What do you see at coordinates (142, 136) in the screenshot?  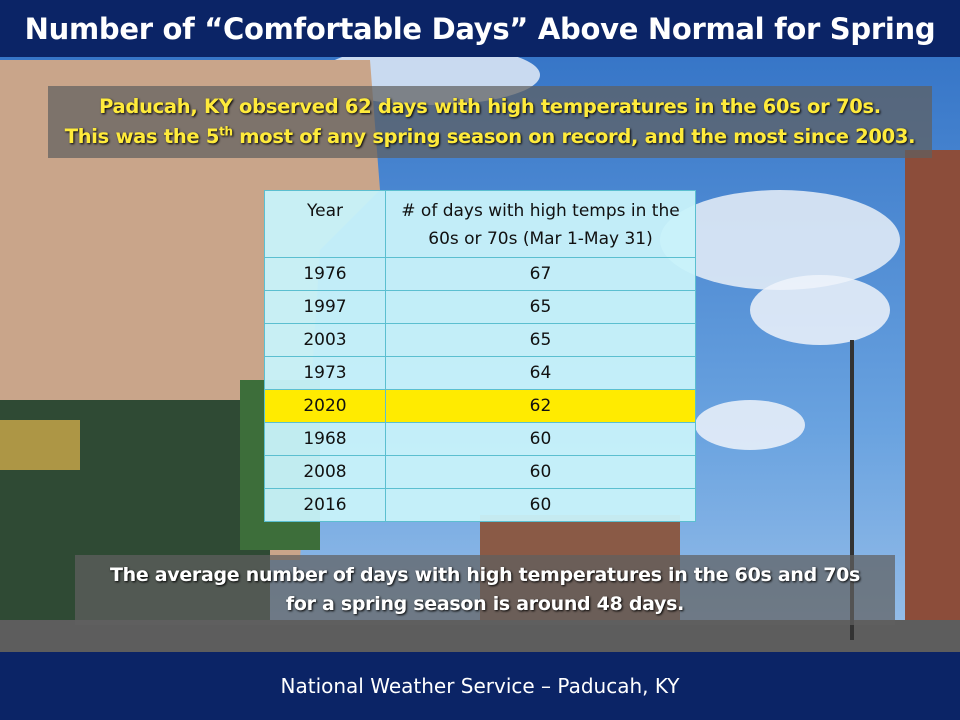 I see `callout-text: This was the 5` at bounding box center [142, 136].